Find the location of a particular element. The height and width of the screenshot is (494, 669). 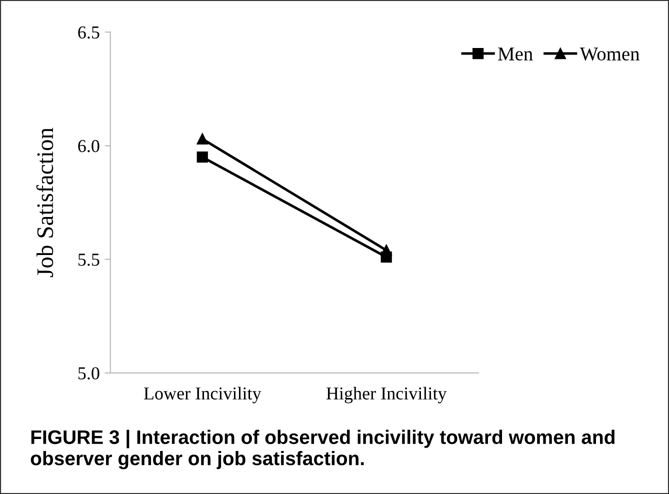

y-tick-label: 5.5 is located at coordinates (89, 260).